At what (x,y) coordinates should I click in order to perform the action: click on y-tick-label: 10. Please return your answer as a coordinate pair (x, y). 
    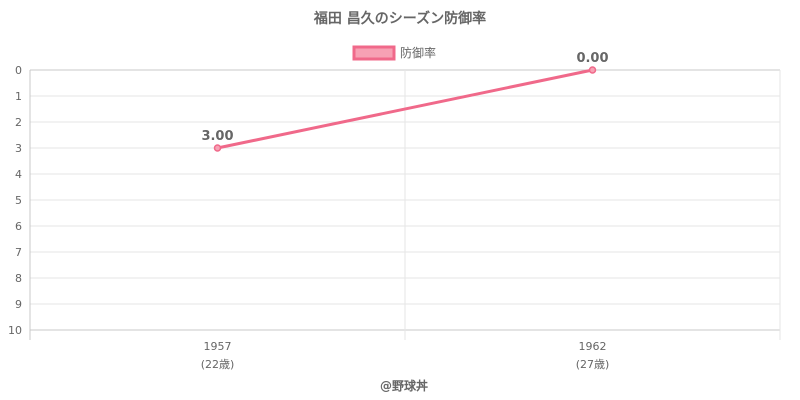
    Looking at the image, I should click on (15, 330).